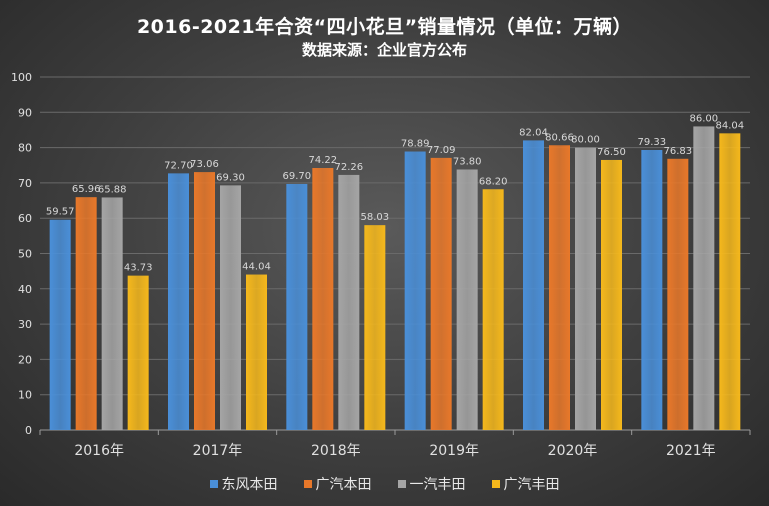 This screenshot has height=506, width=769. I want to click on data-label: 69.70, so click(297, 176).